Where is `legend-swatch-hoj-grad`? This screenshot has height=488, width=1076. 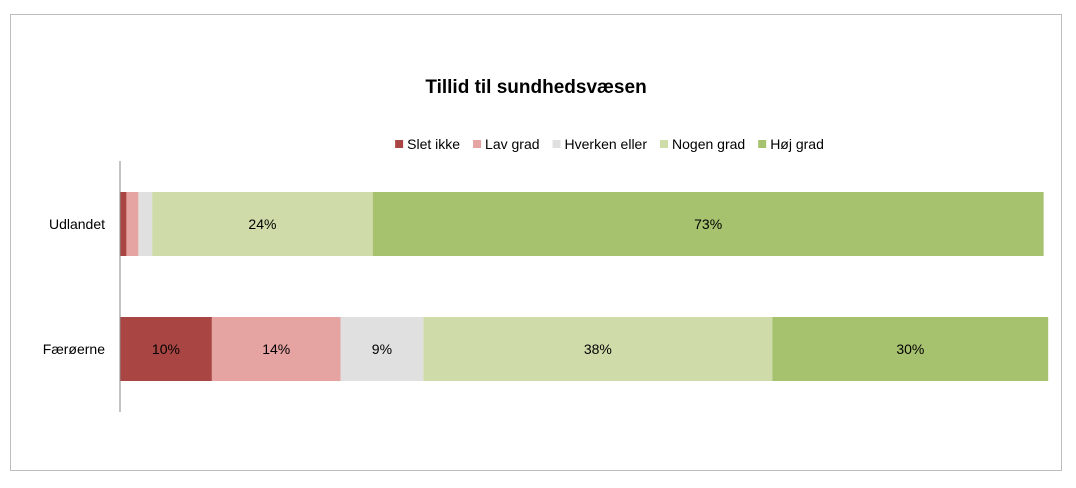
legend-swatch-hoj-grad is located at coordinates (762, 144).